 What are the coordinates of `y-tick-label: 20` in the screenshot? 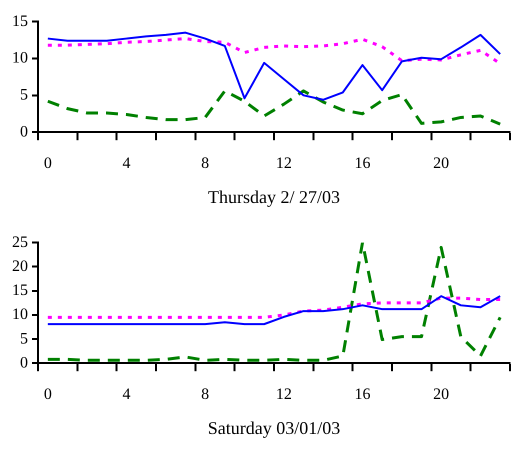 It's located at (20, 266).